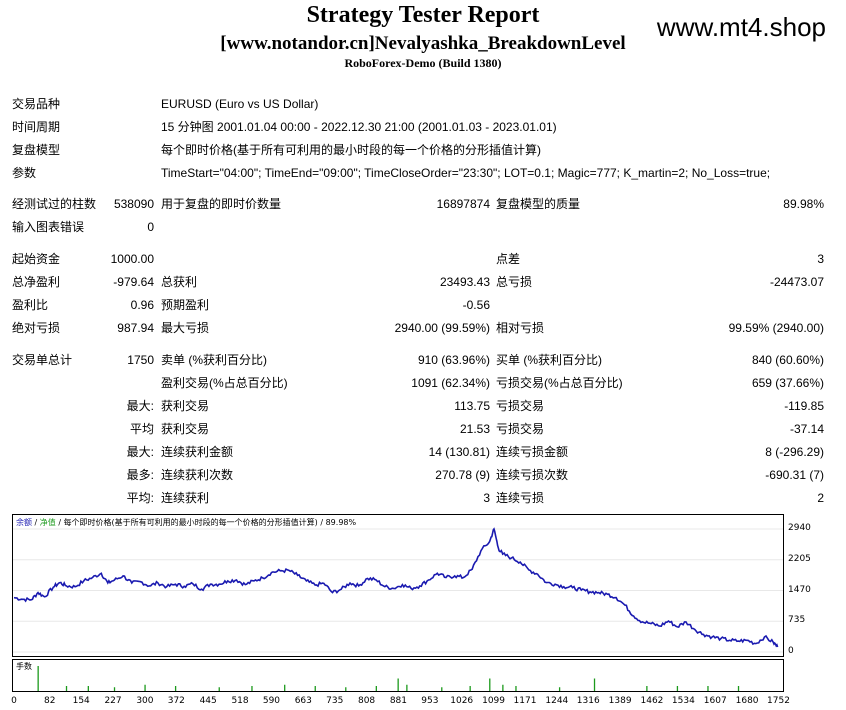 The width and height of the screenshot is (846, 710). I want to click on largest-profit-label: 获利交易, so click(185, 406).